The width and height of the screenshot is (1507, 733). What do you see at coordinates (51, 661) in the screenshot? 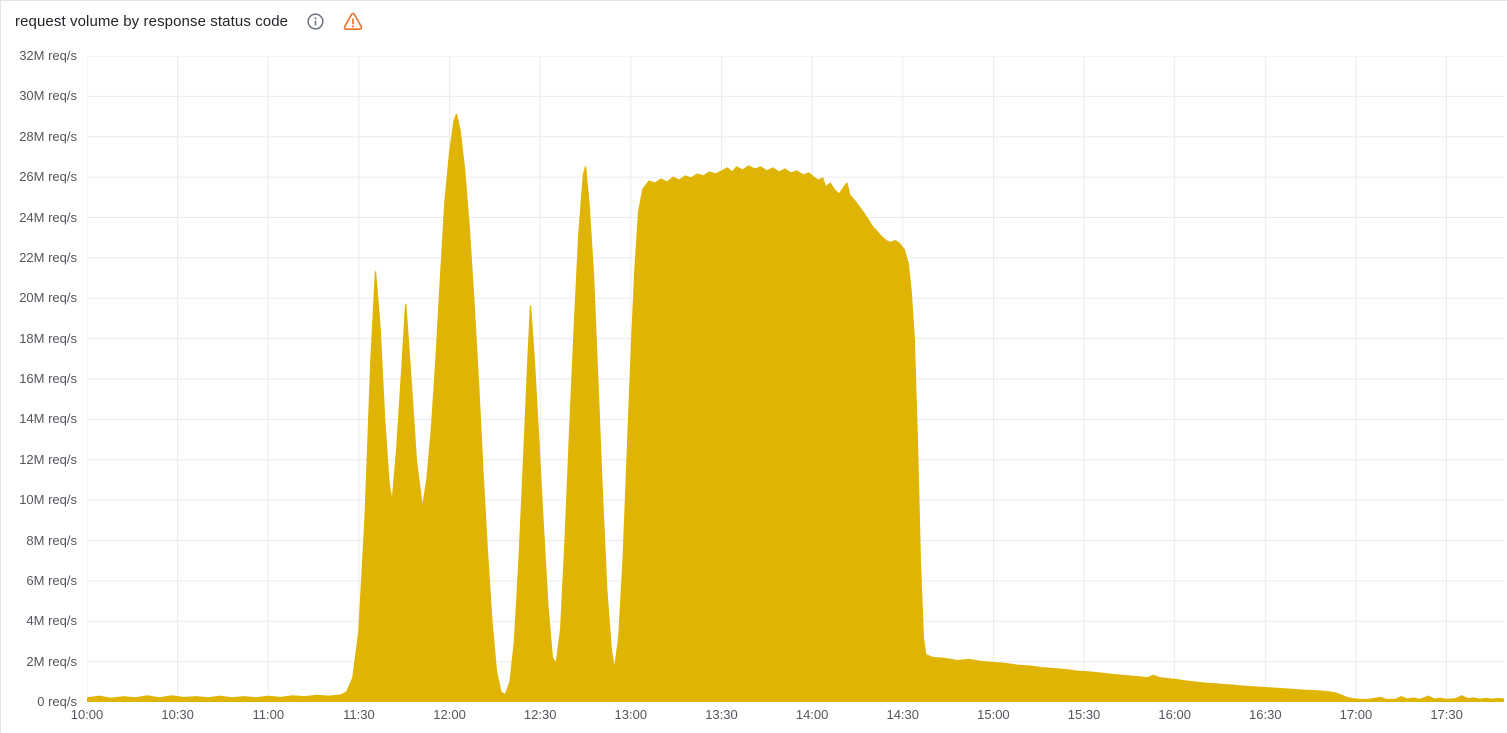
I see `y-tick-label: 2M req/s` at bounding box center [51, 661].